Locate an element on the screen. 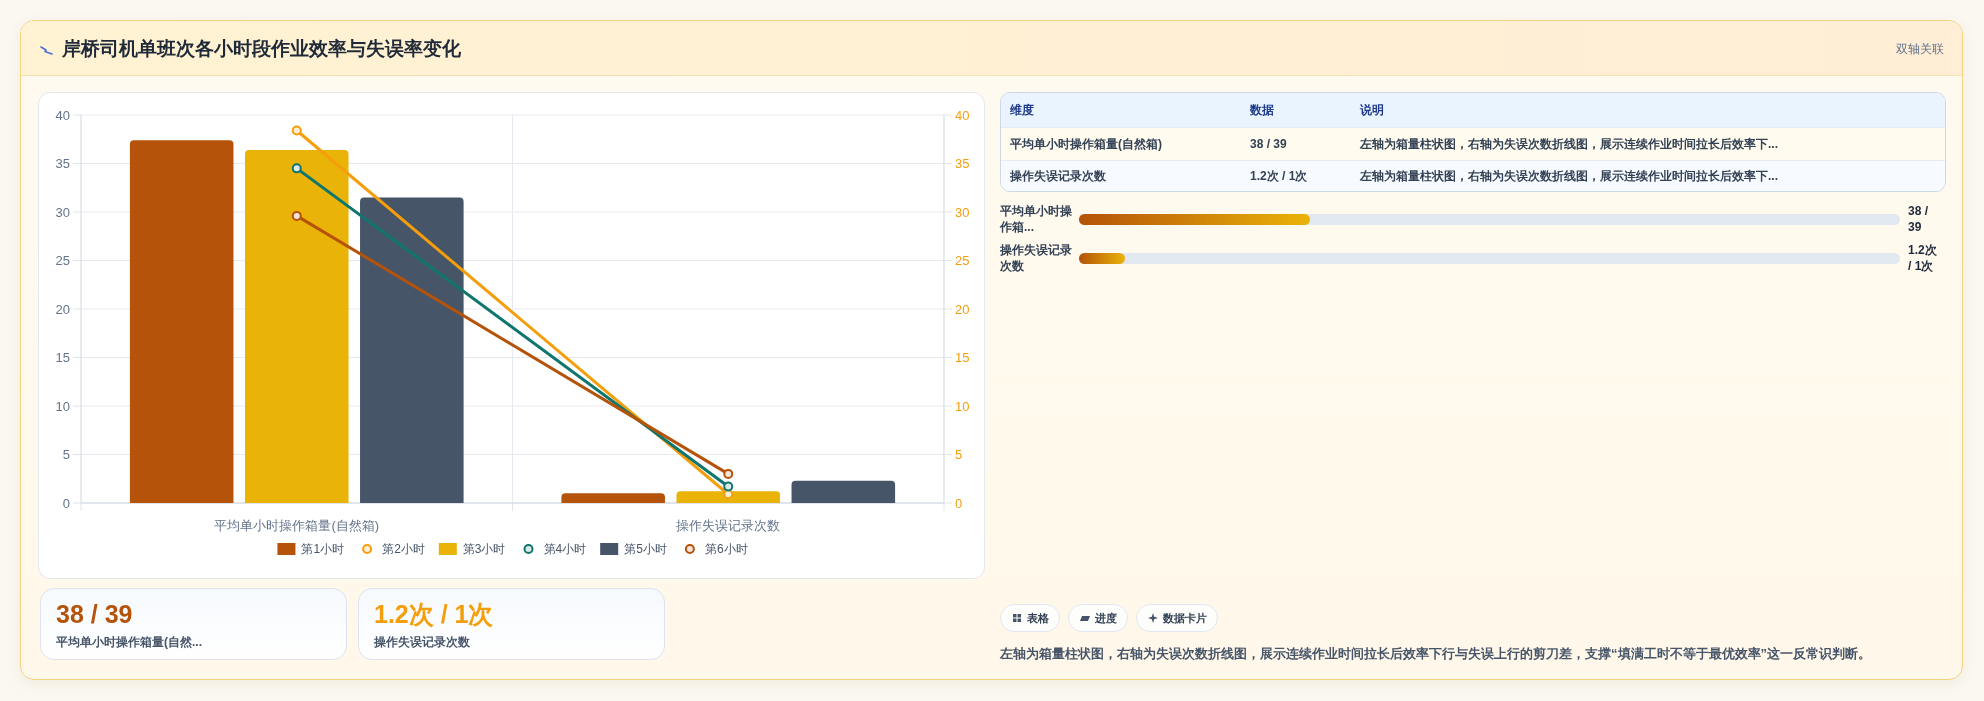 This screenshot has width=1984, height=701. y2-tick-label: 25 is located at coordinates (962, 260).